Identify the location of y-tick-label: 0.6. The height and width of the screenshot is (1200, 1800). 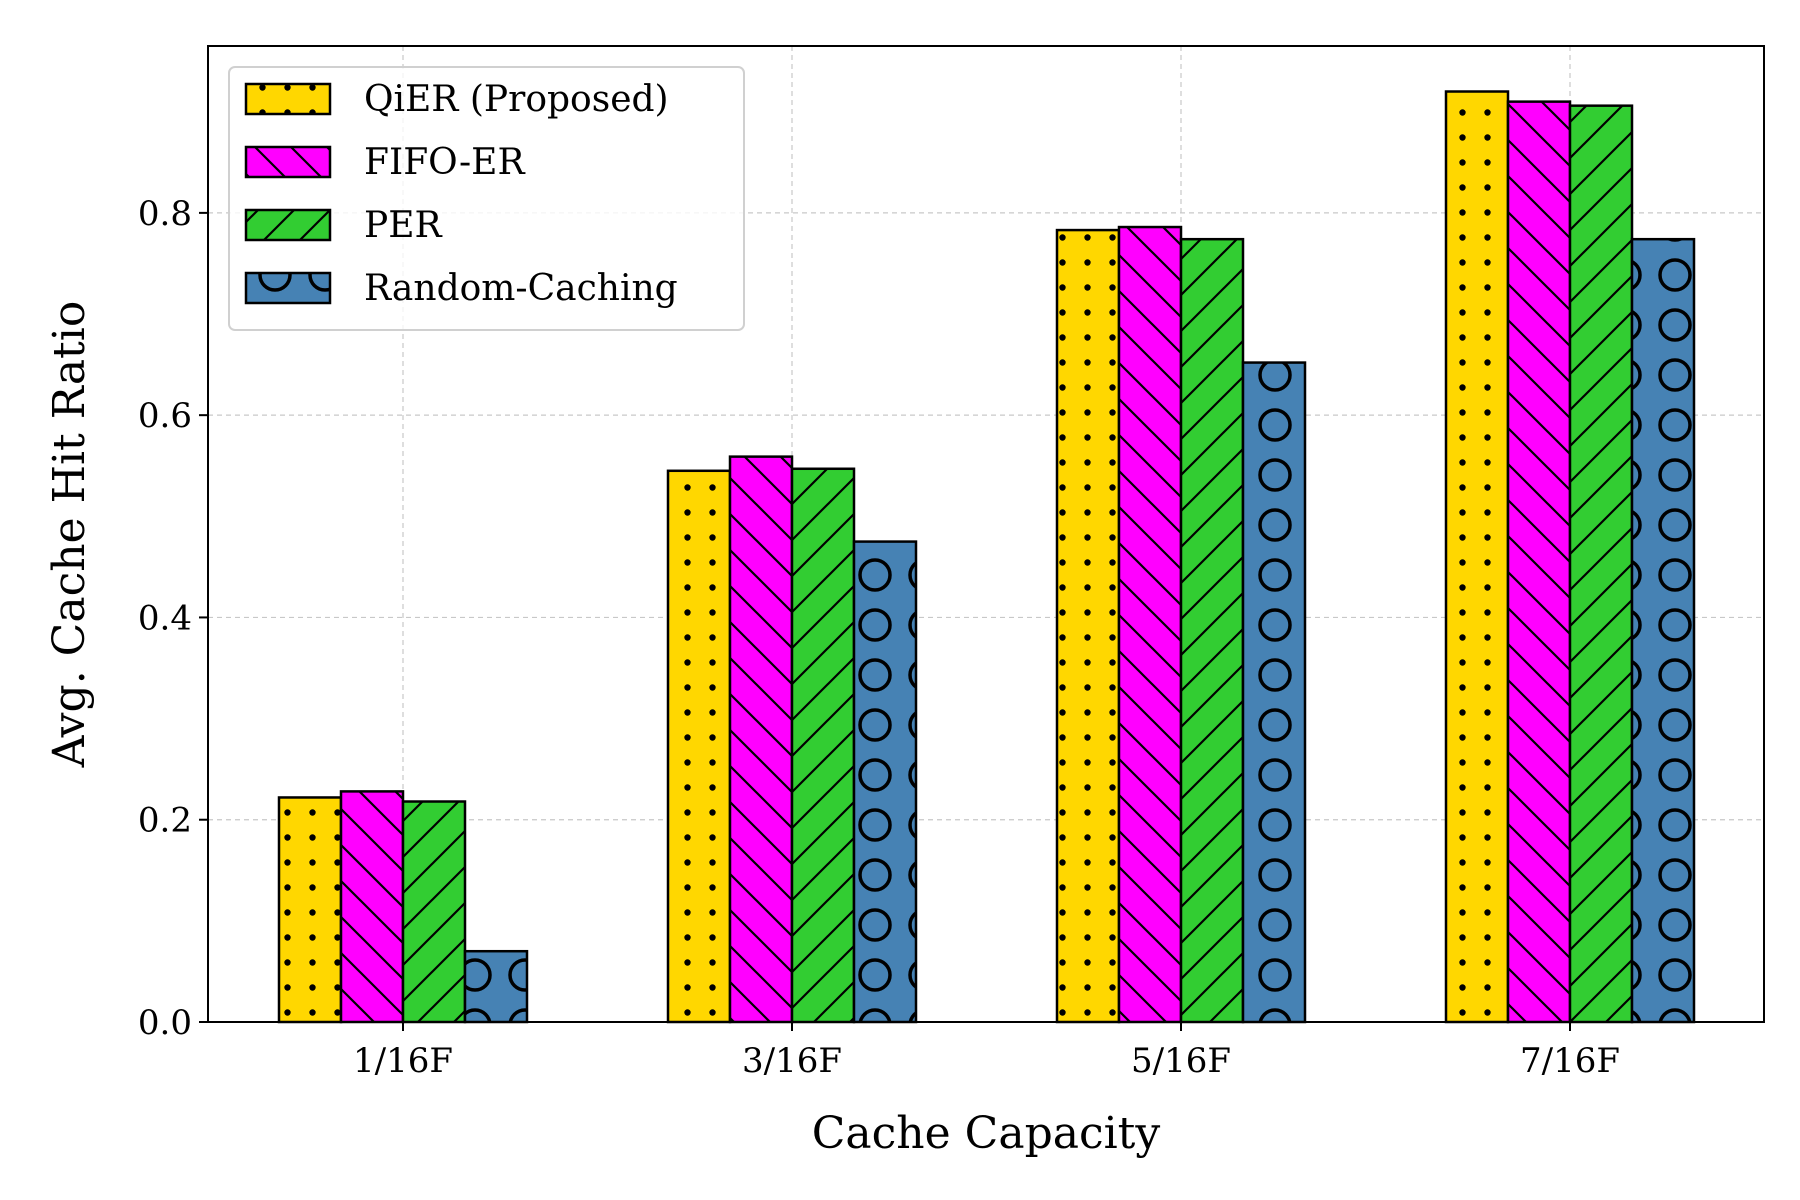
(165, 416).